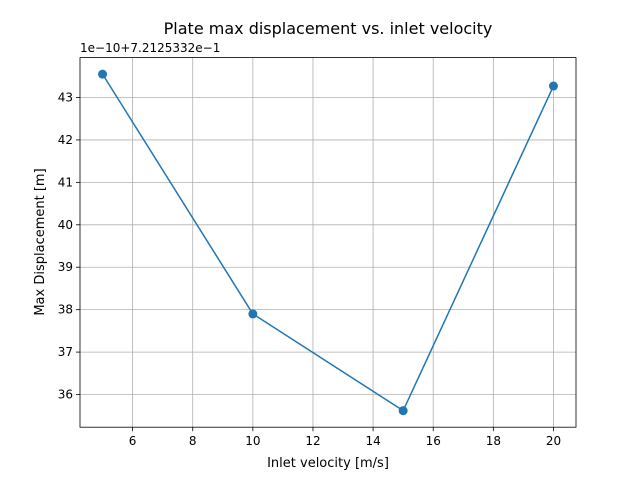 The height and width of the screenshot is (480, 640). I want to click on y-tick-label: 40, so click(65, 225).